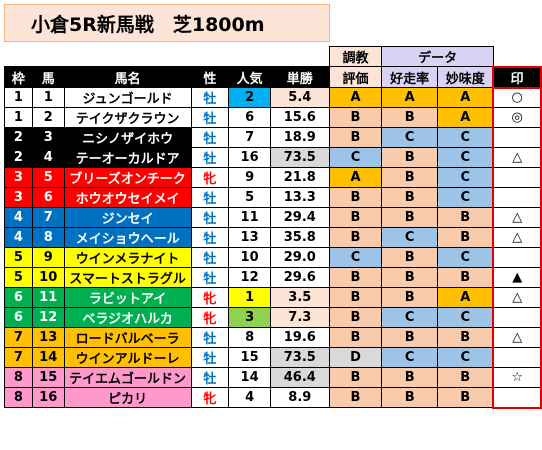  I want to click on horse-name-cell: ホウオウセイメイ, so click(127, 197).